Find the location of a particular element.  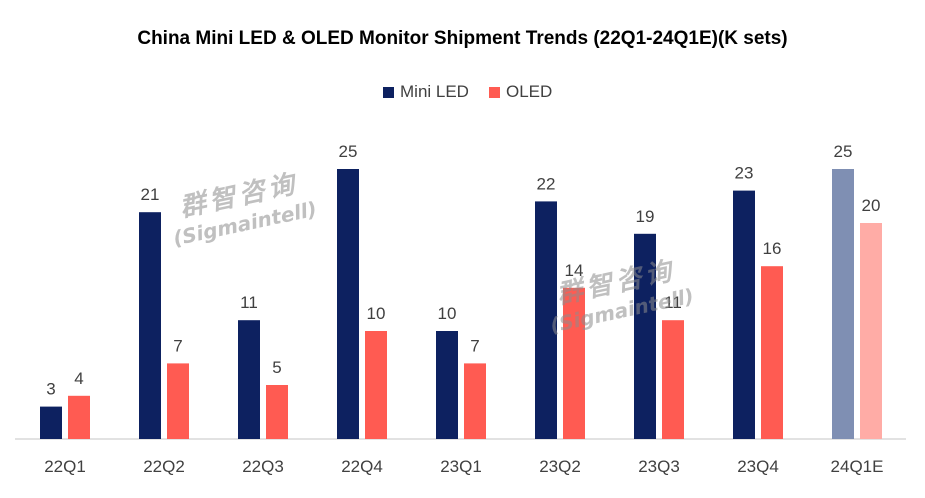

x-tick-label: 22Q3 is located at coordinates (263, 466).